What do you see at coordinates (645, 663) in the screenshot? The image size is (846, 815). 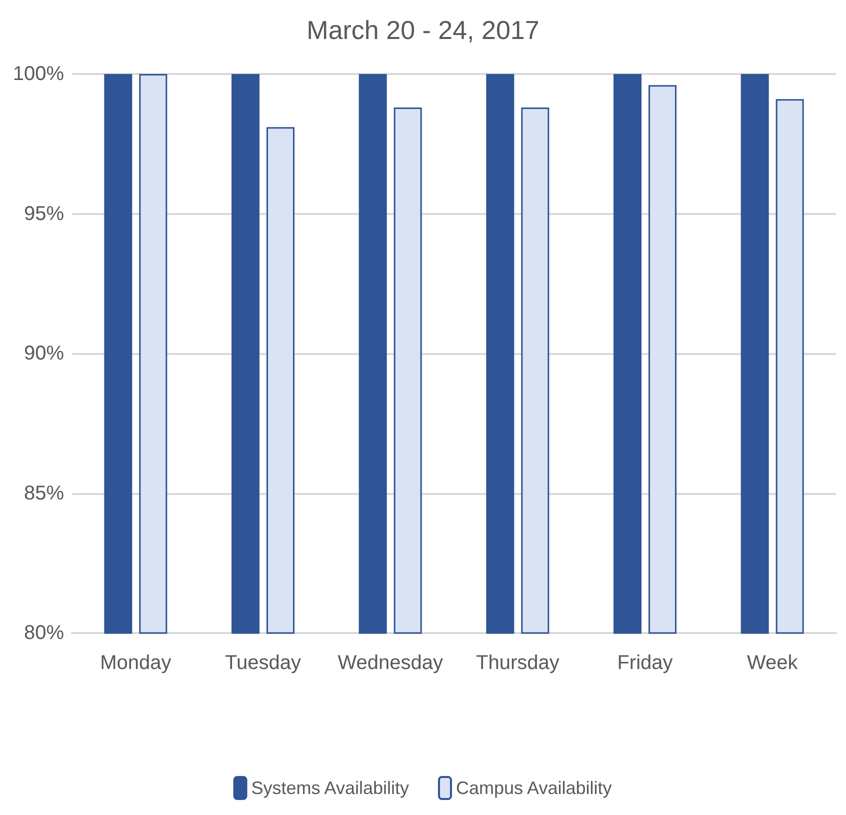 I see `x-tick-label: Friday` at bounding box center [645, 663].